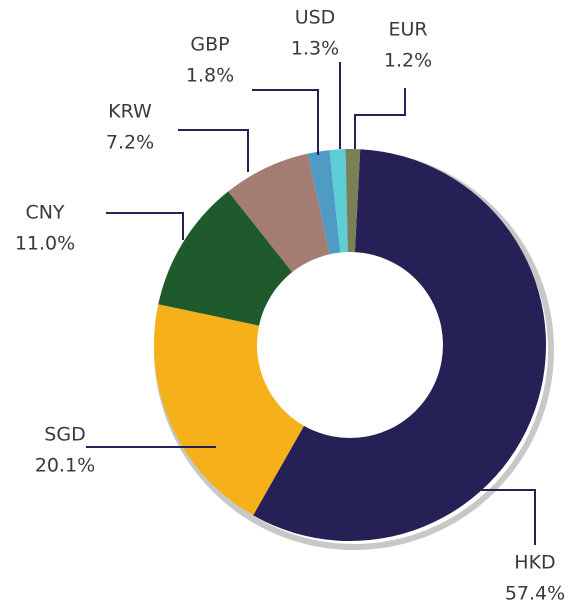  What do you see at coordinates (130, 143) in the screenshot?
I see `value-label: 7.2%` at bounding box center [130, 143].